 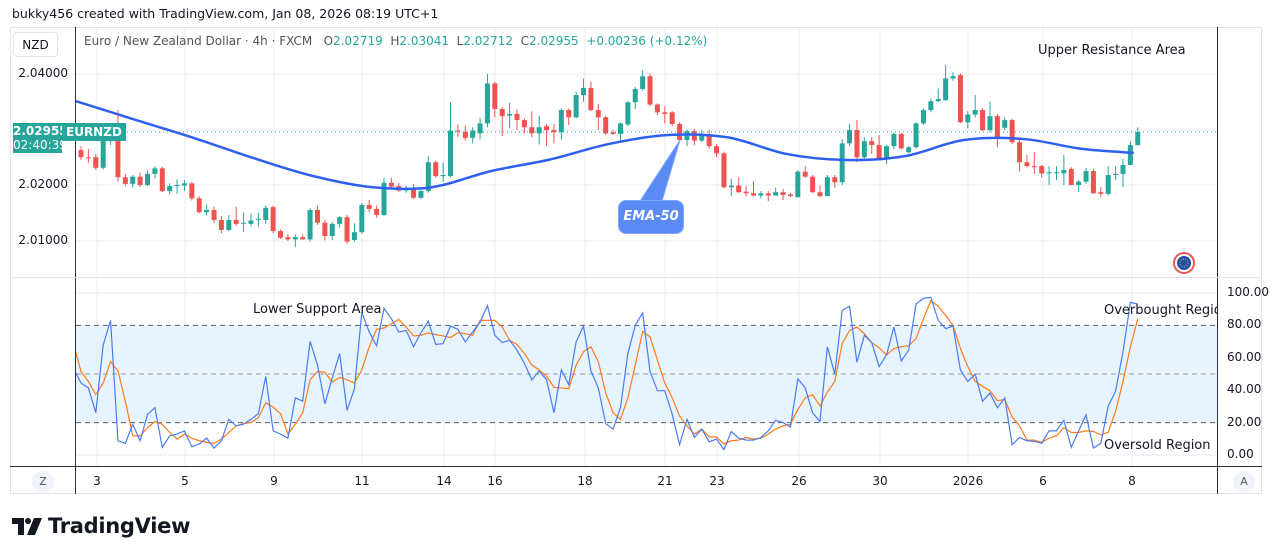 I want to click on timezone-button: Z, so click(x=43, y=482).